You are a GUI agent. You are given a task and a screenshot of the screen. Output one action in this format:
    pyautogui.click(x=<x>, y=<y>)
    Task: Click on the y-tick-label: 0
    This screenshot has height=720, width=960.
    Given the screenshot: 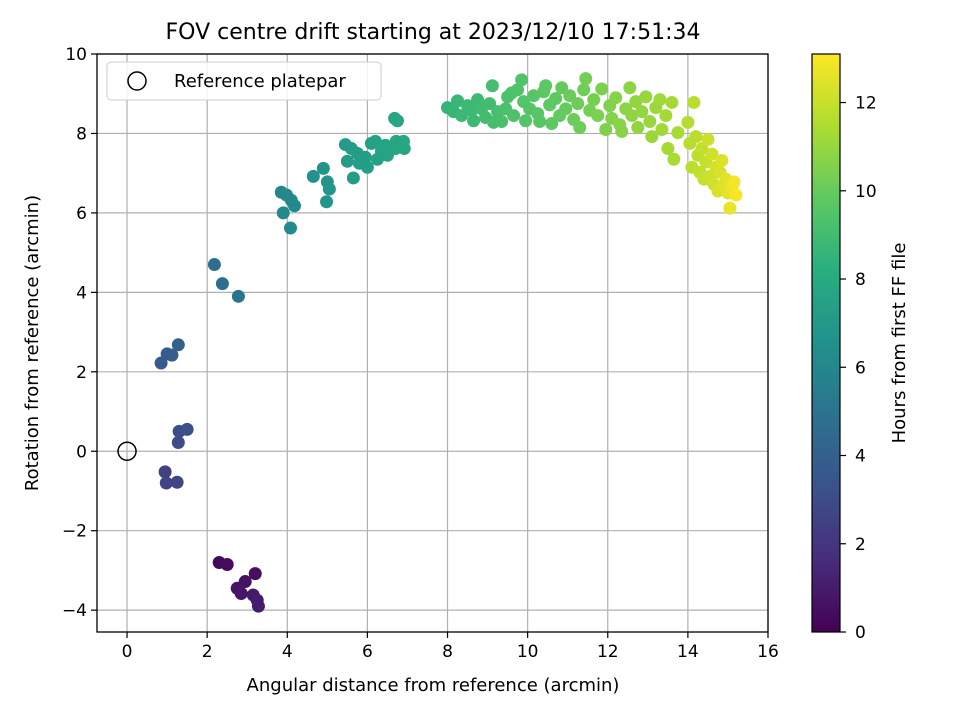 What is the action you would take?
    pyautogui.click(x=81, y=452)
    